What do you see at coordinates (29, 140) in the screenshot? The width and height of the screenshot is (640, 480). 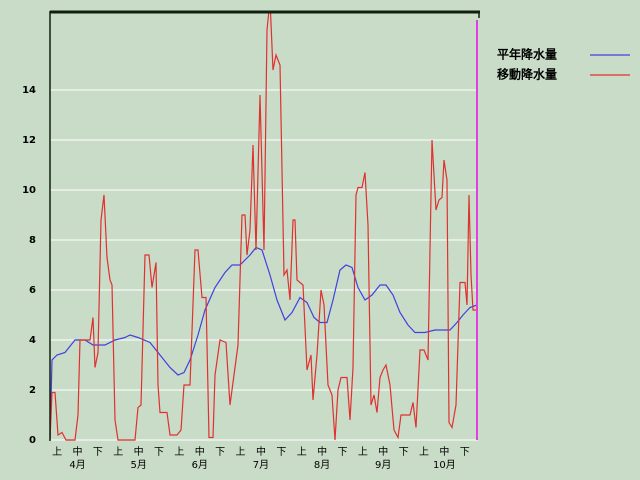 I see `y-tick-label: 12` at bounding box center [29, 140].